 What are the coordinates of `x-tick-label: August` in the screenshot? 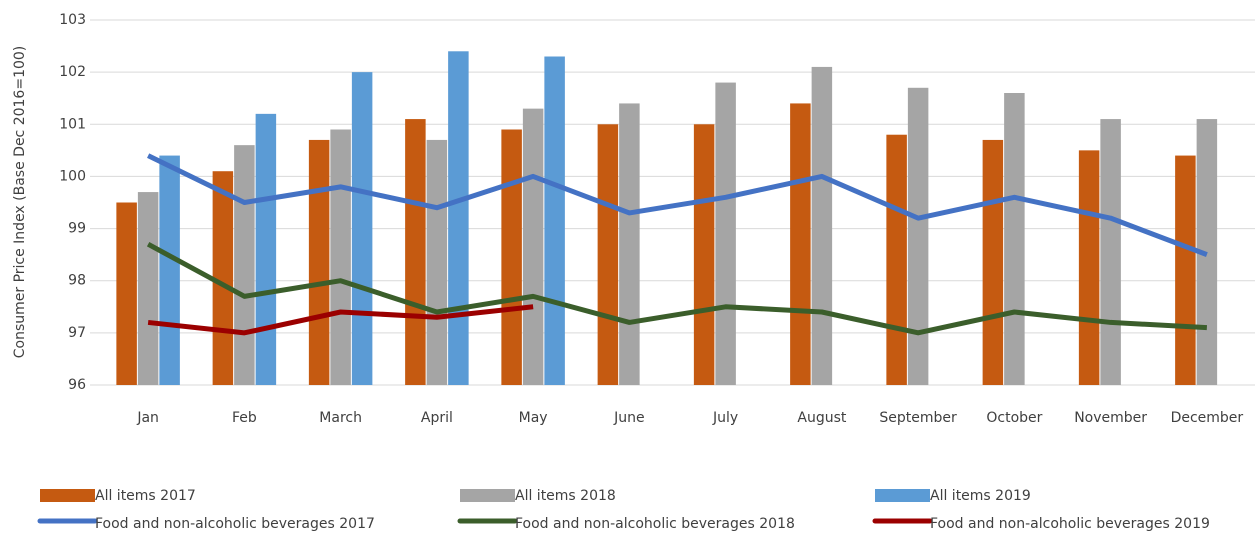 It's located at (822, 418).